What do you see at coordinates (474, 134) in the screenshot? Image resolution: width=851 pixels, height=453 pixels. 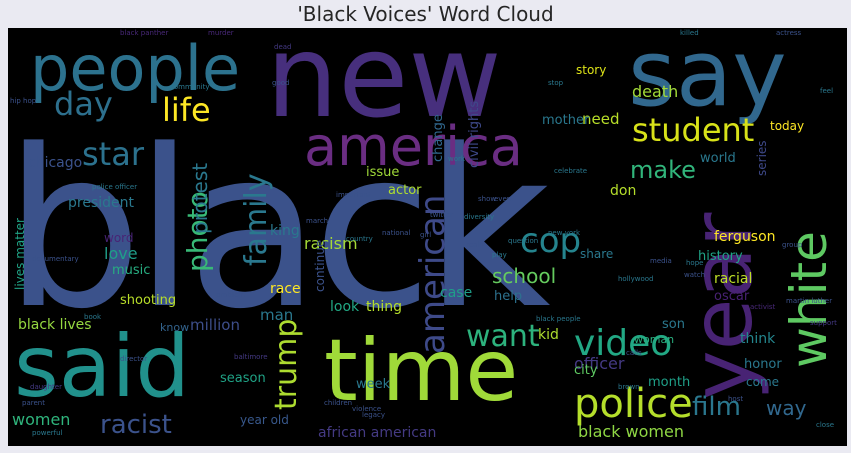 I see `word-civil_rights: civil rights` at bounding box center [474, 134].